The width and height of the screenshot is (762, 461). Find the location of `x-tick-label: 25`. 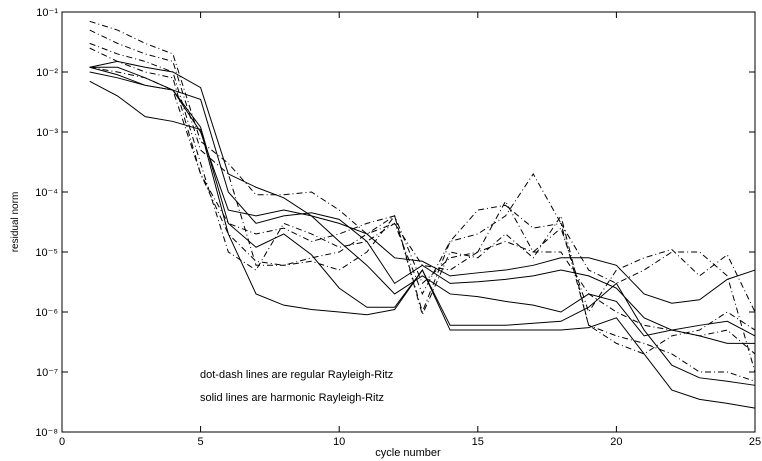

x-tick-label: 25 is located at coordinates (755, 442).